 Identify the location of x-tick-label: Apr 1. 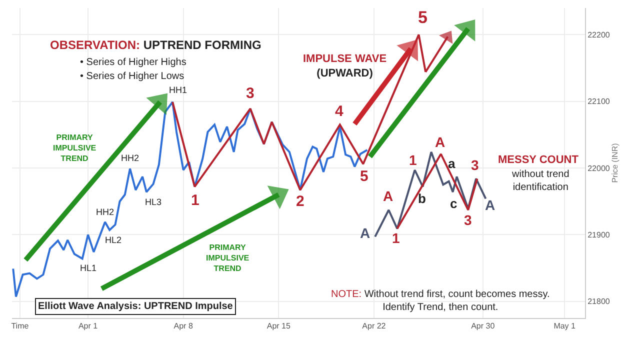
(88, 326).